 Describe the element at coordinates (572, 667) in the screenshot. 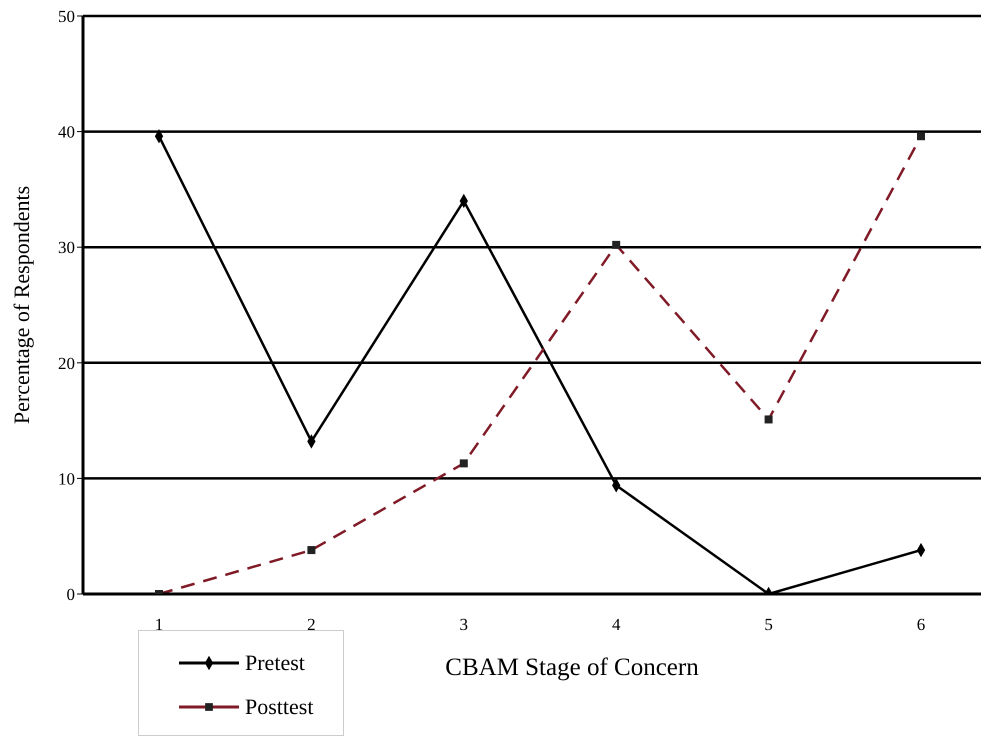

I see `x-axis-title: CBAM Stage of Concern` at that location.